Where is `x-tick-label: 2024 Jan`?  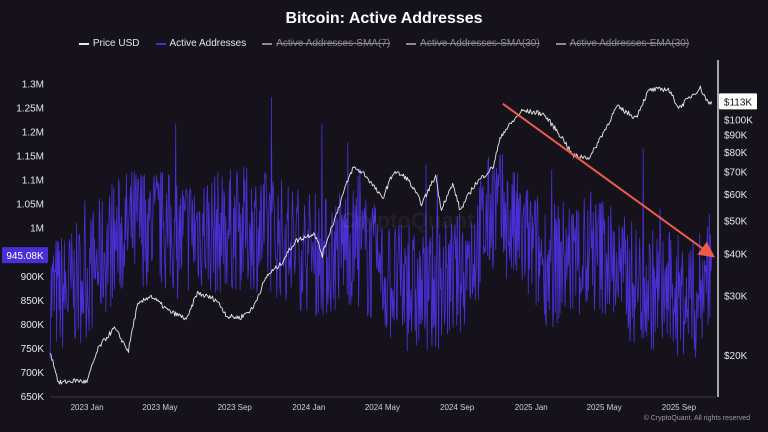
x-tick-label: 2024 Jan is located at coordinates (308, 407).